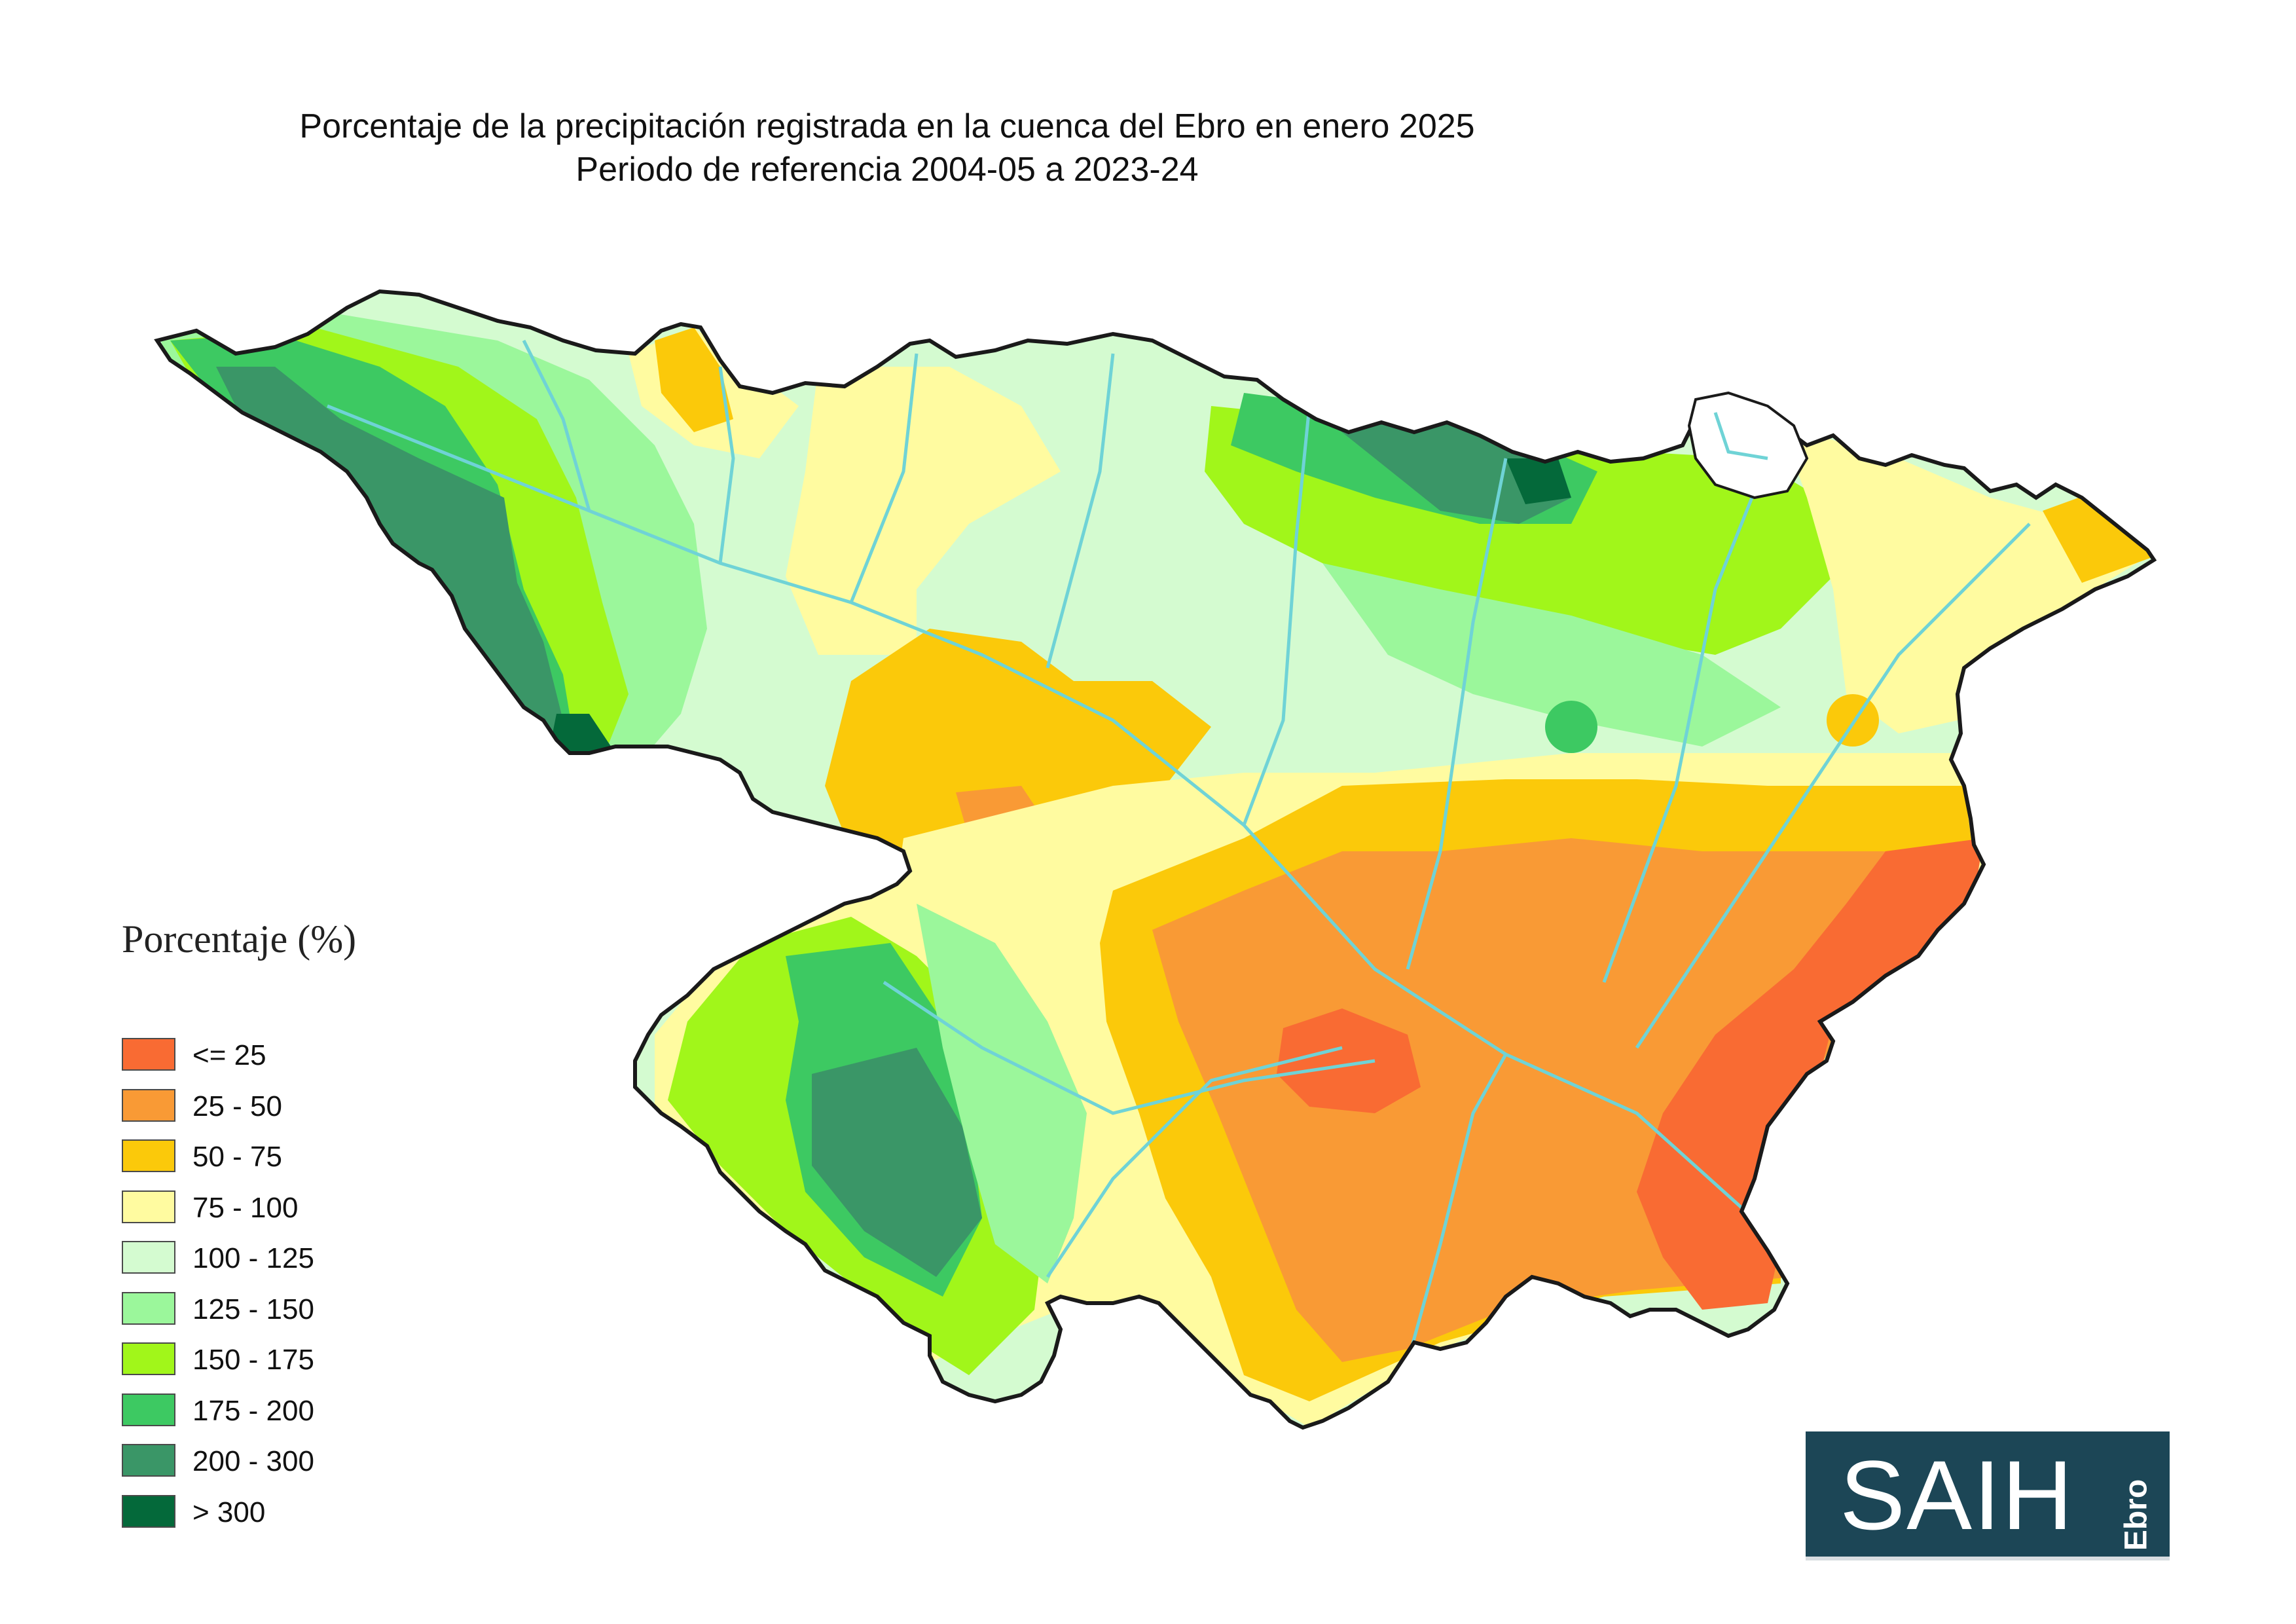 The width and height of the screenshot is (2296, 1624). I want to click on title-line-2: Periodo de referencia 2004-05 a 2023-24, so click(887, 170).